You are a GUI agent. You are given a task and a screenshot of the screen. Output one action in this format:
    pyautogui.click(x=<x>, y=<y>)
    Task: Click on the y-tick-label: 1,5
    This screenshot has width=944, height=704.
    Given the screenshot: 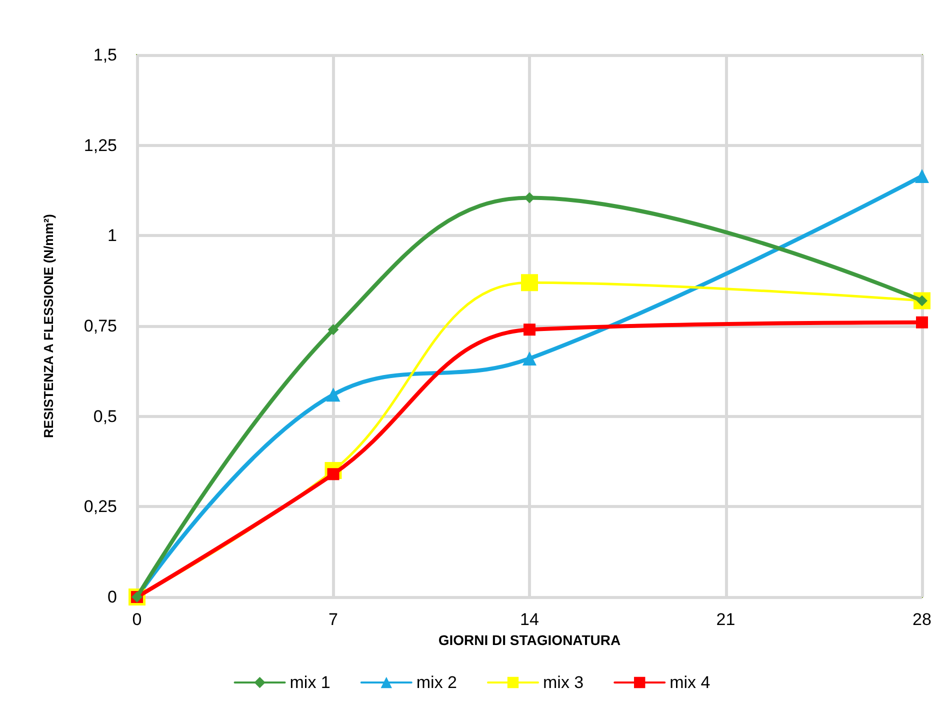 What is the action you would take?
    pyautogui.click(x=105, y=55)
    